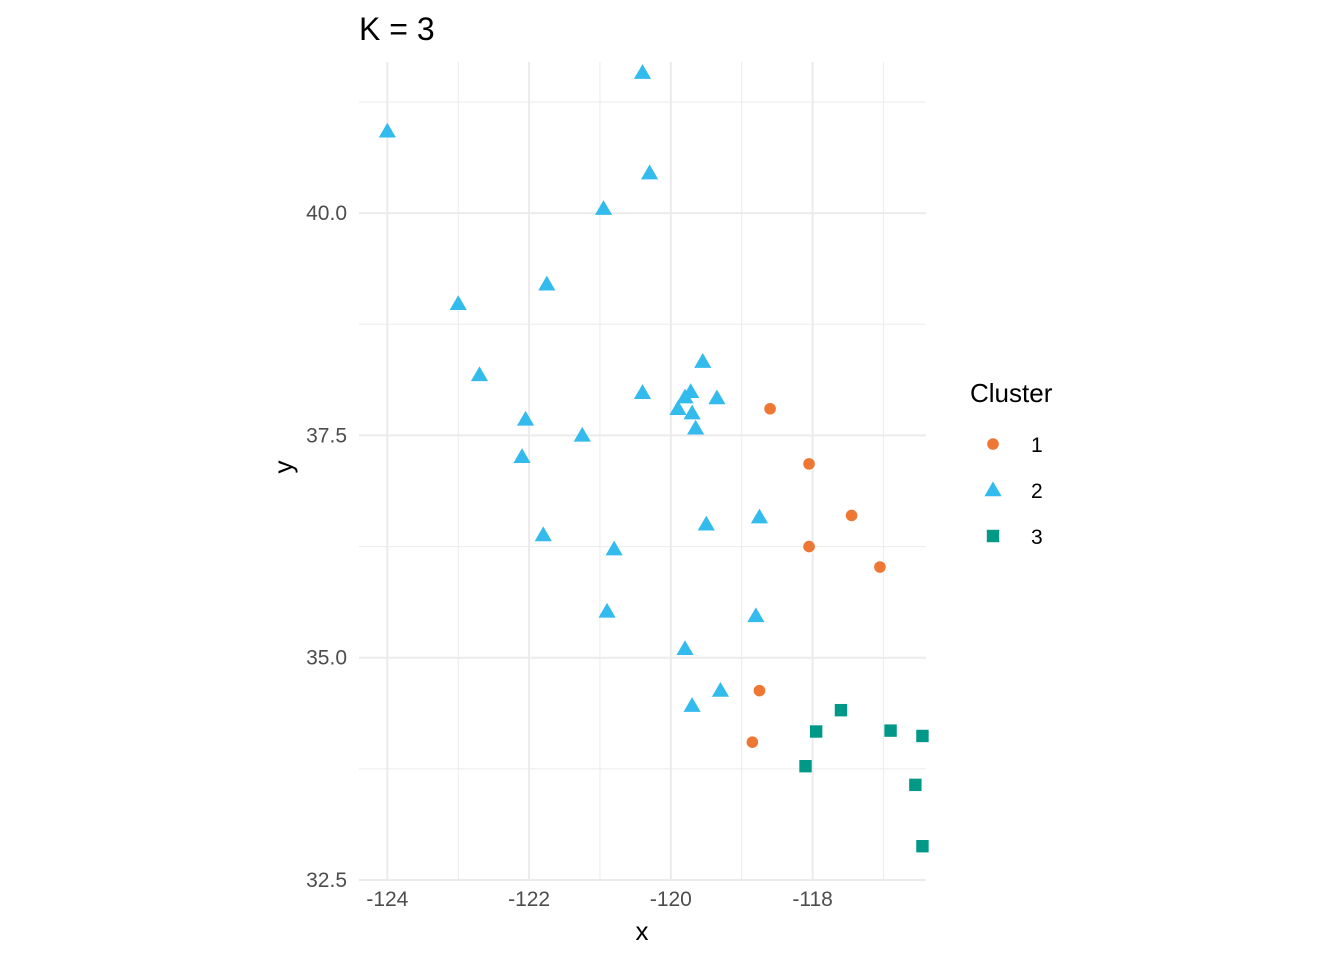 This screenshot has width=1344, height=960. Describe the element at coordinates (529, 899) in the screenshot. I see `x-tick-label: -122` at that location.